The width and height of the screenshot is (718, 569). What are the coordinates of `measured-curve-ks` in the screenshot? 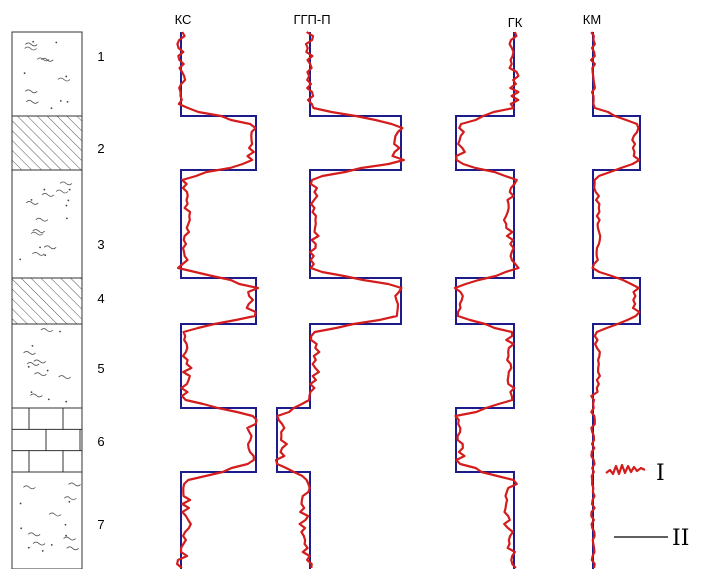 It's located at (218, 300).